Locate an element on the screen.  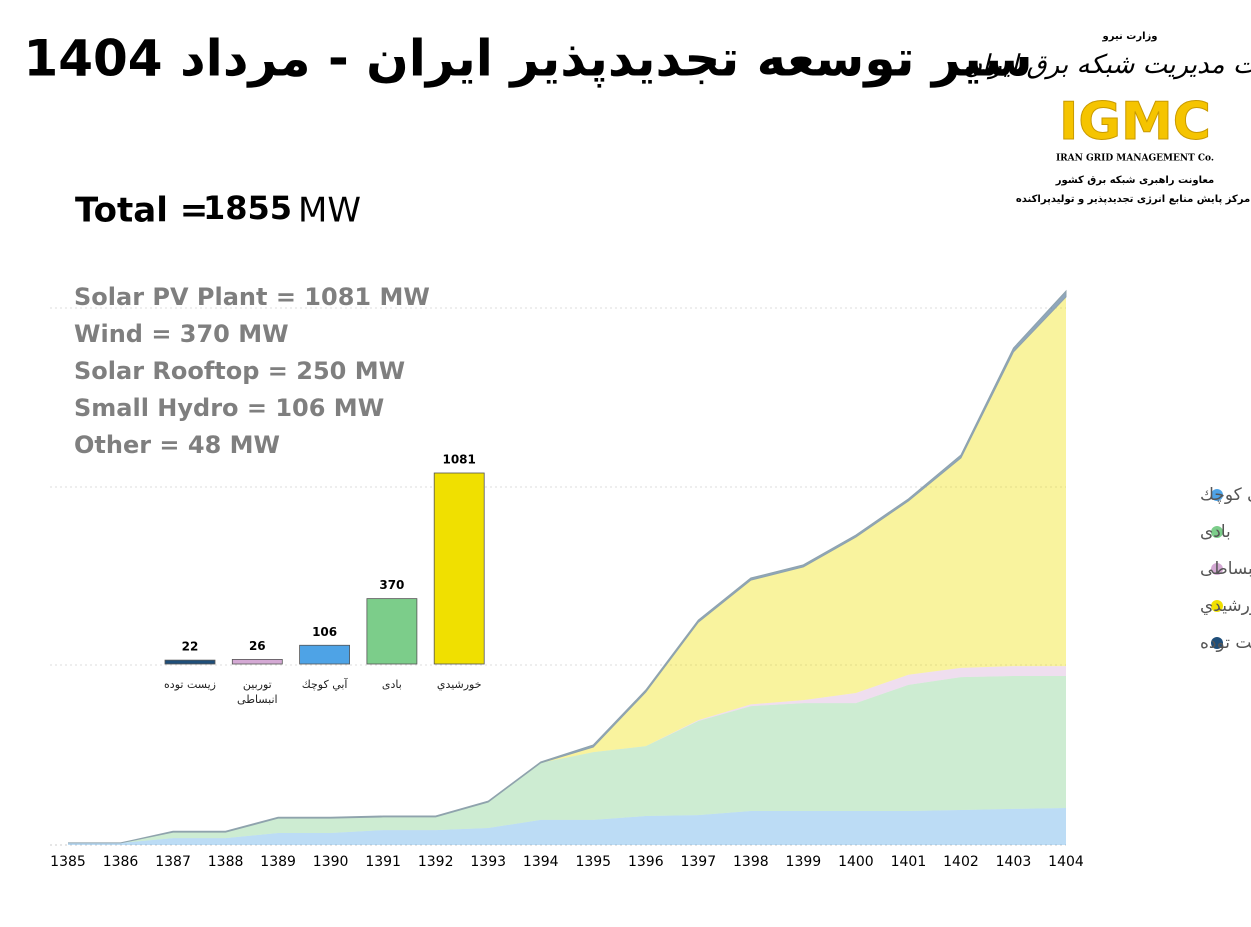
x-tick-label: 1400 is located at coordinates (856, 862).